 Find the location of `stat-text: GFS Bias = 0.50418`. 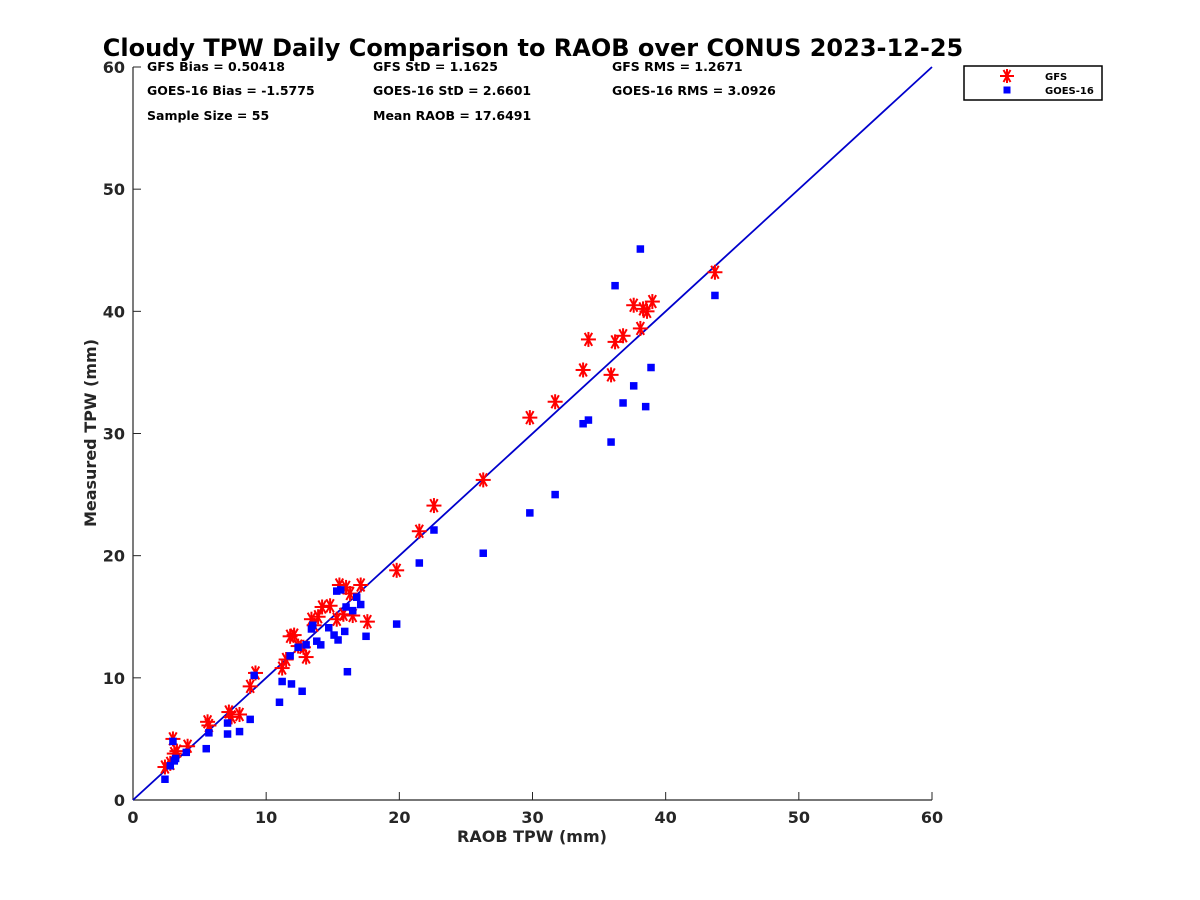

stat-text: GFS Bias = 0.50418 is located at coordinates (216, 66).